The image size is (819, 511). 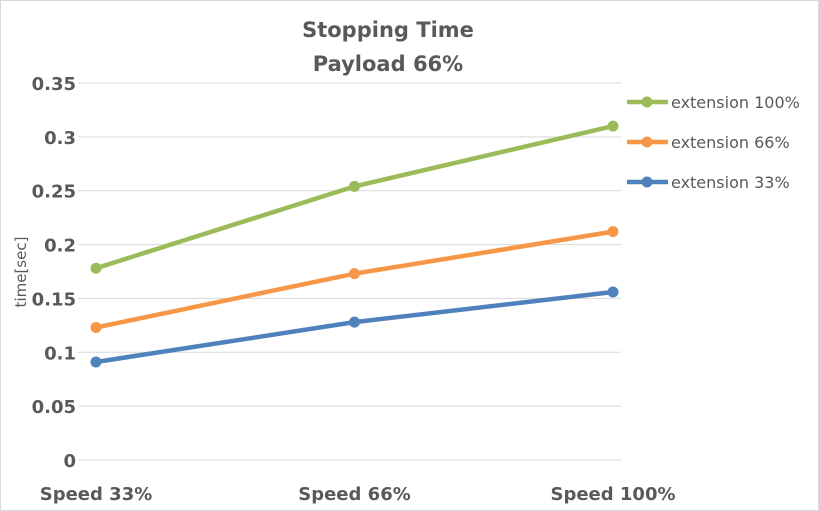 What do you see at coordinates (60, 353) in the screenshot?
I see `y-tick-label: 0.1` at bounding box center [60, 353].